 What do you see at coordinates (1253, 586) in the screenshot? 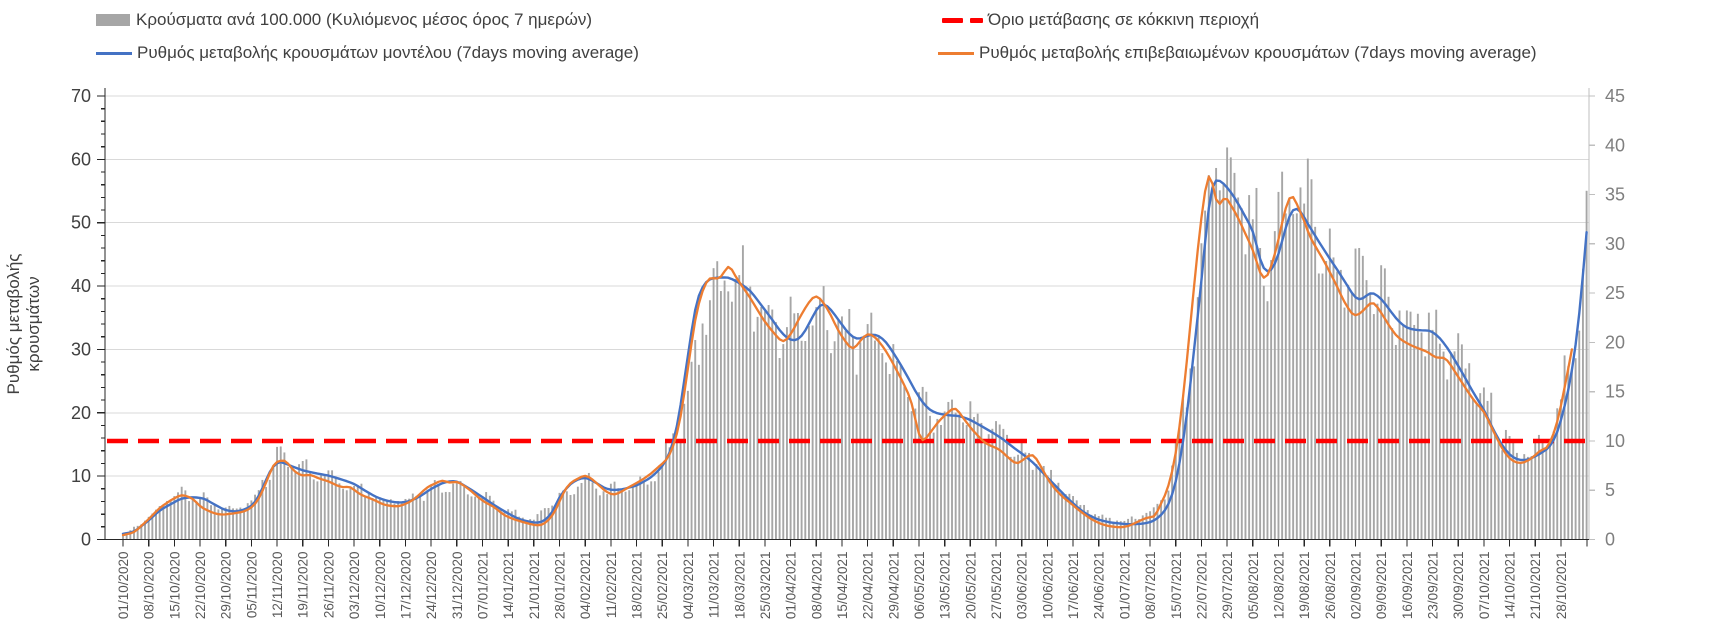
I see `x-tick-label: 05/08/2021` at bounding box center [1253, 586].